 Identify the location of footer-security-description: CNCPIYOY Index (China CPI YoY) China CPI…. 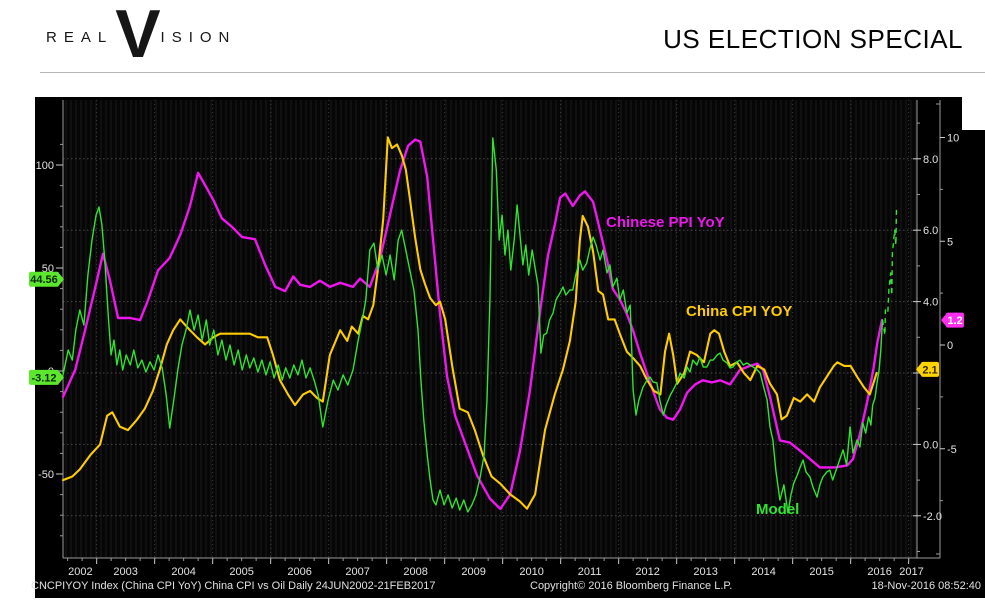
(233, 586).